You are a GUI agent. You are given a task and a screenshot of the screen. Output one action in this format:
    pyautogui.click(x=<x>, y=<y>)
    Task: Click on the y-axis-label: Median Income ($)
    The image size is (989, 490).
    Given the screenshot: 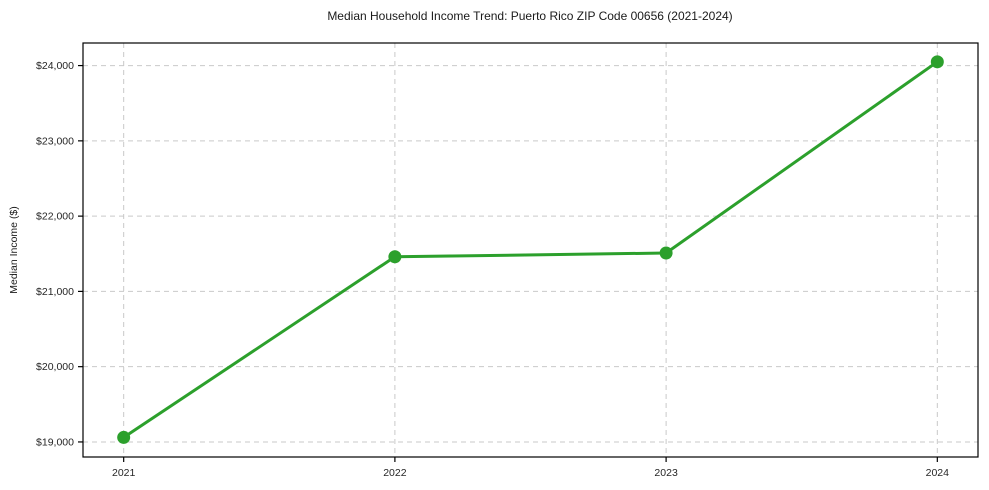 What is the action you would take?
    pyautogui.click(x=14, y=250)
    